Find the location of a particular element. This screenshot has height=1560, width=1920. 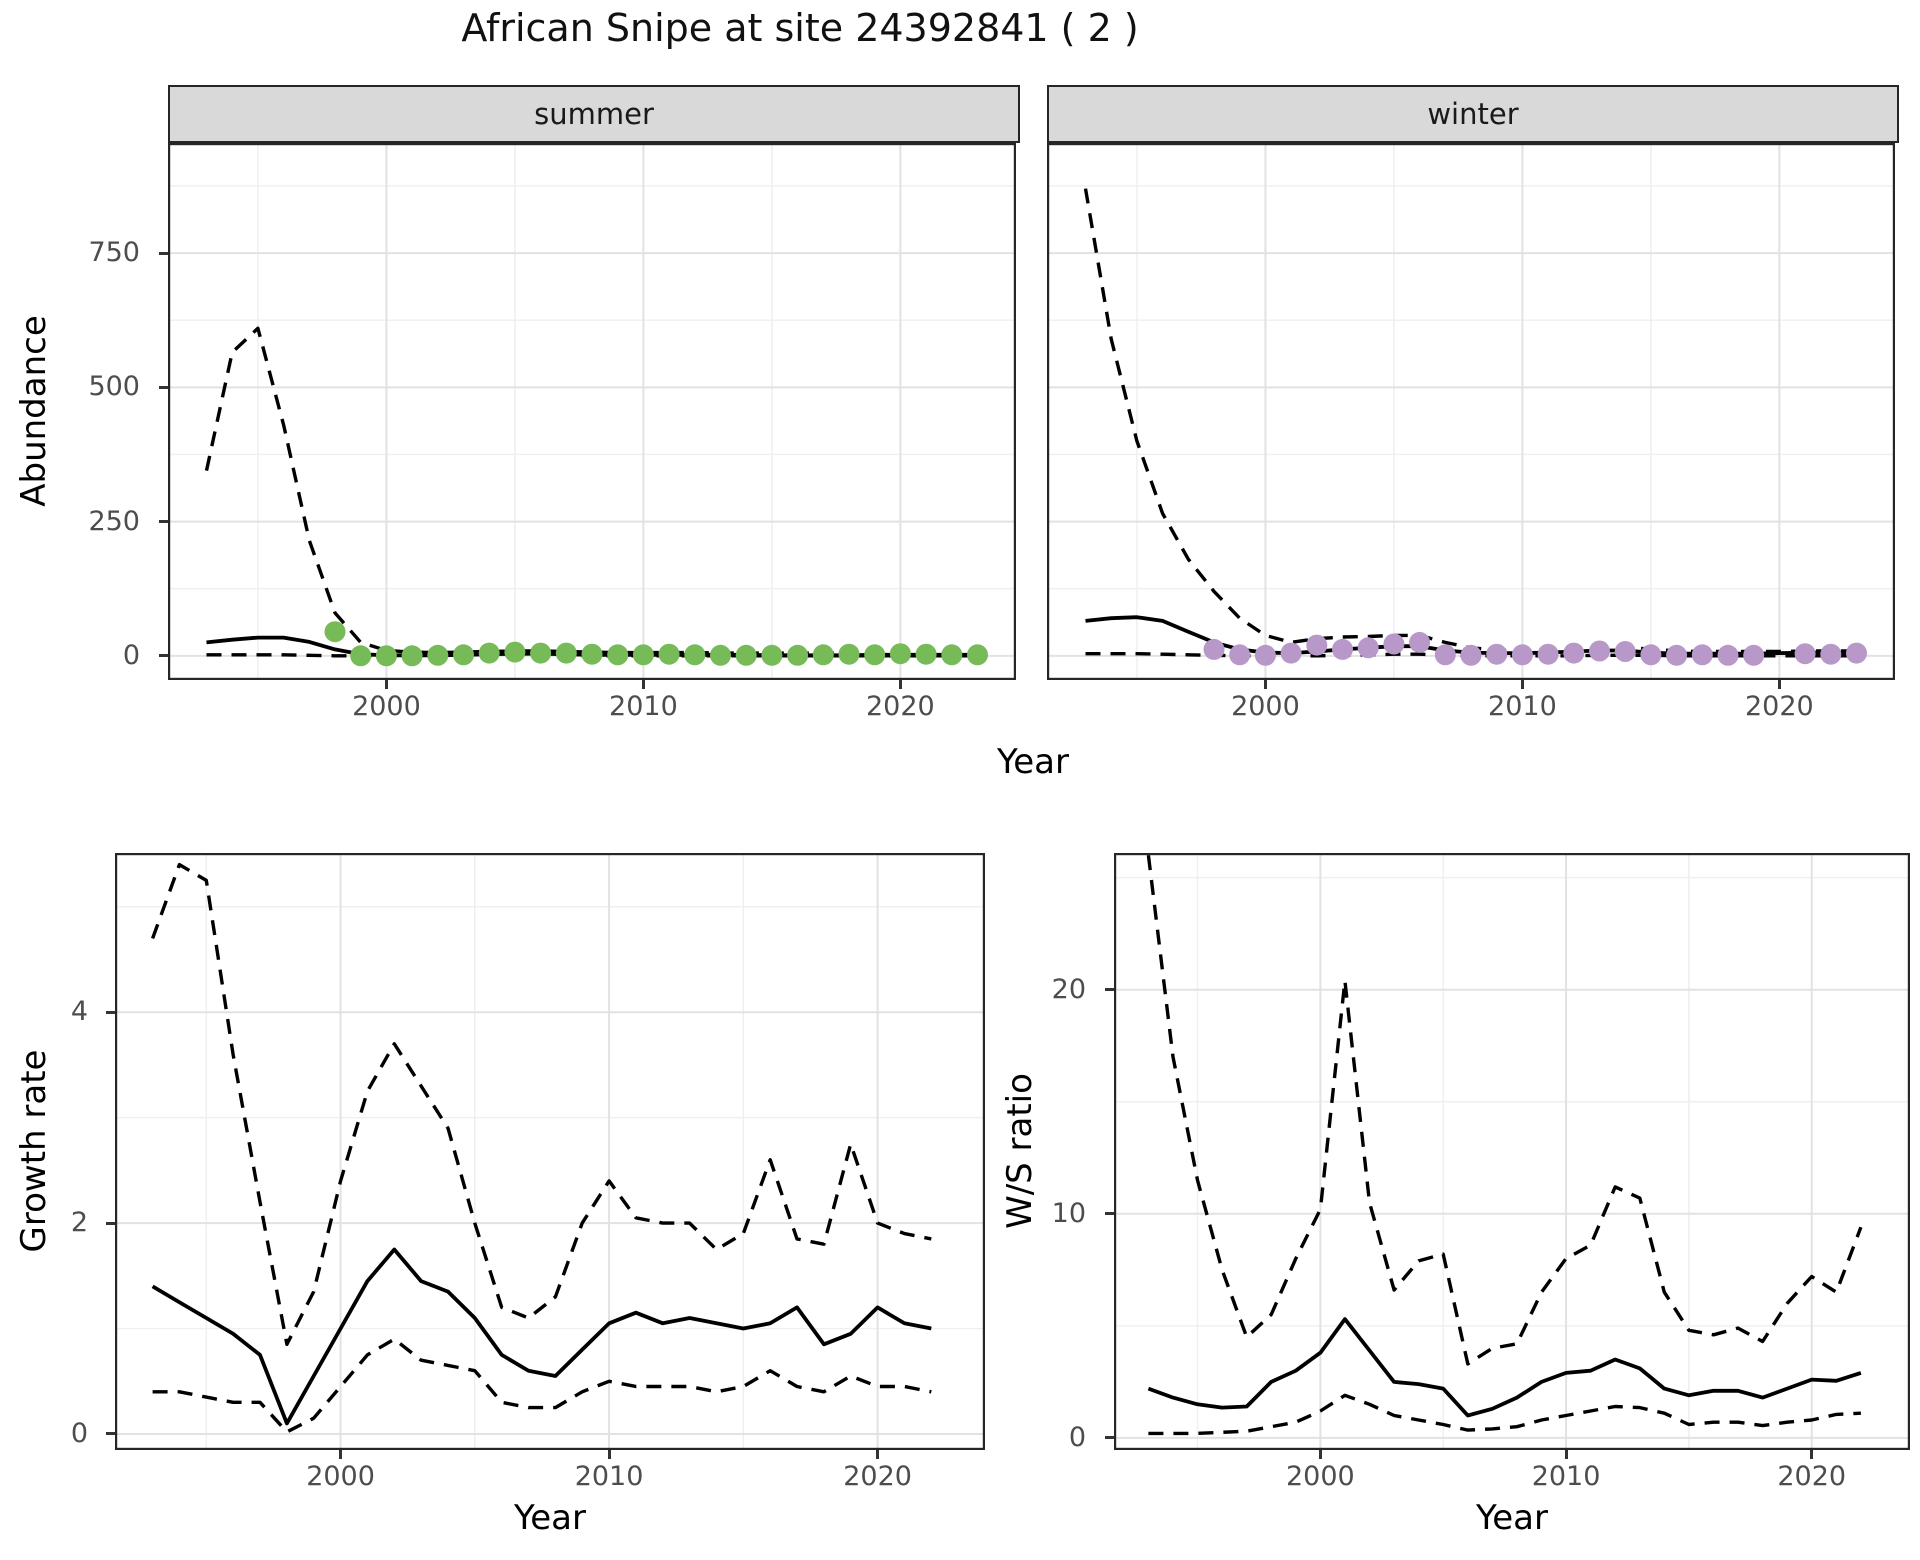

growth_rate-upper_ci-line is located at coordinates (541, 1104).